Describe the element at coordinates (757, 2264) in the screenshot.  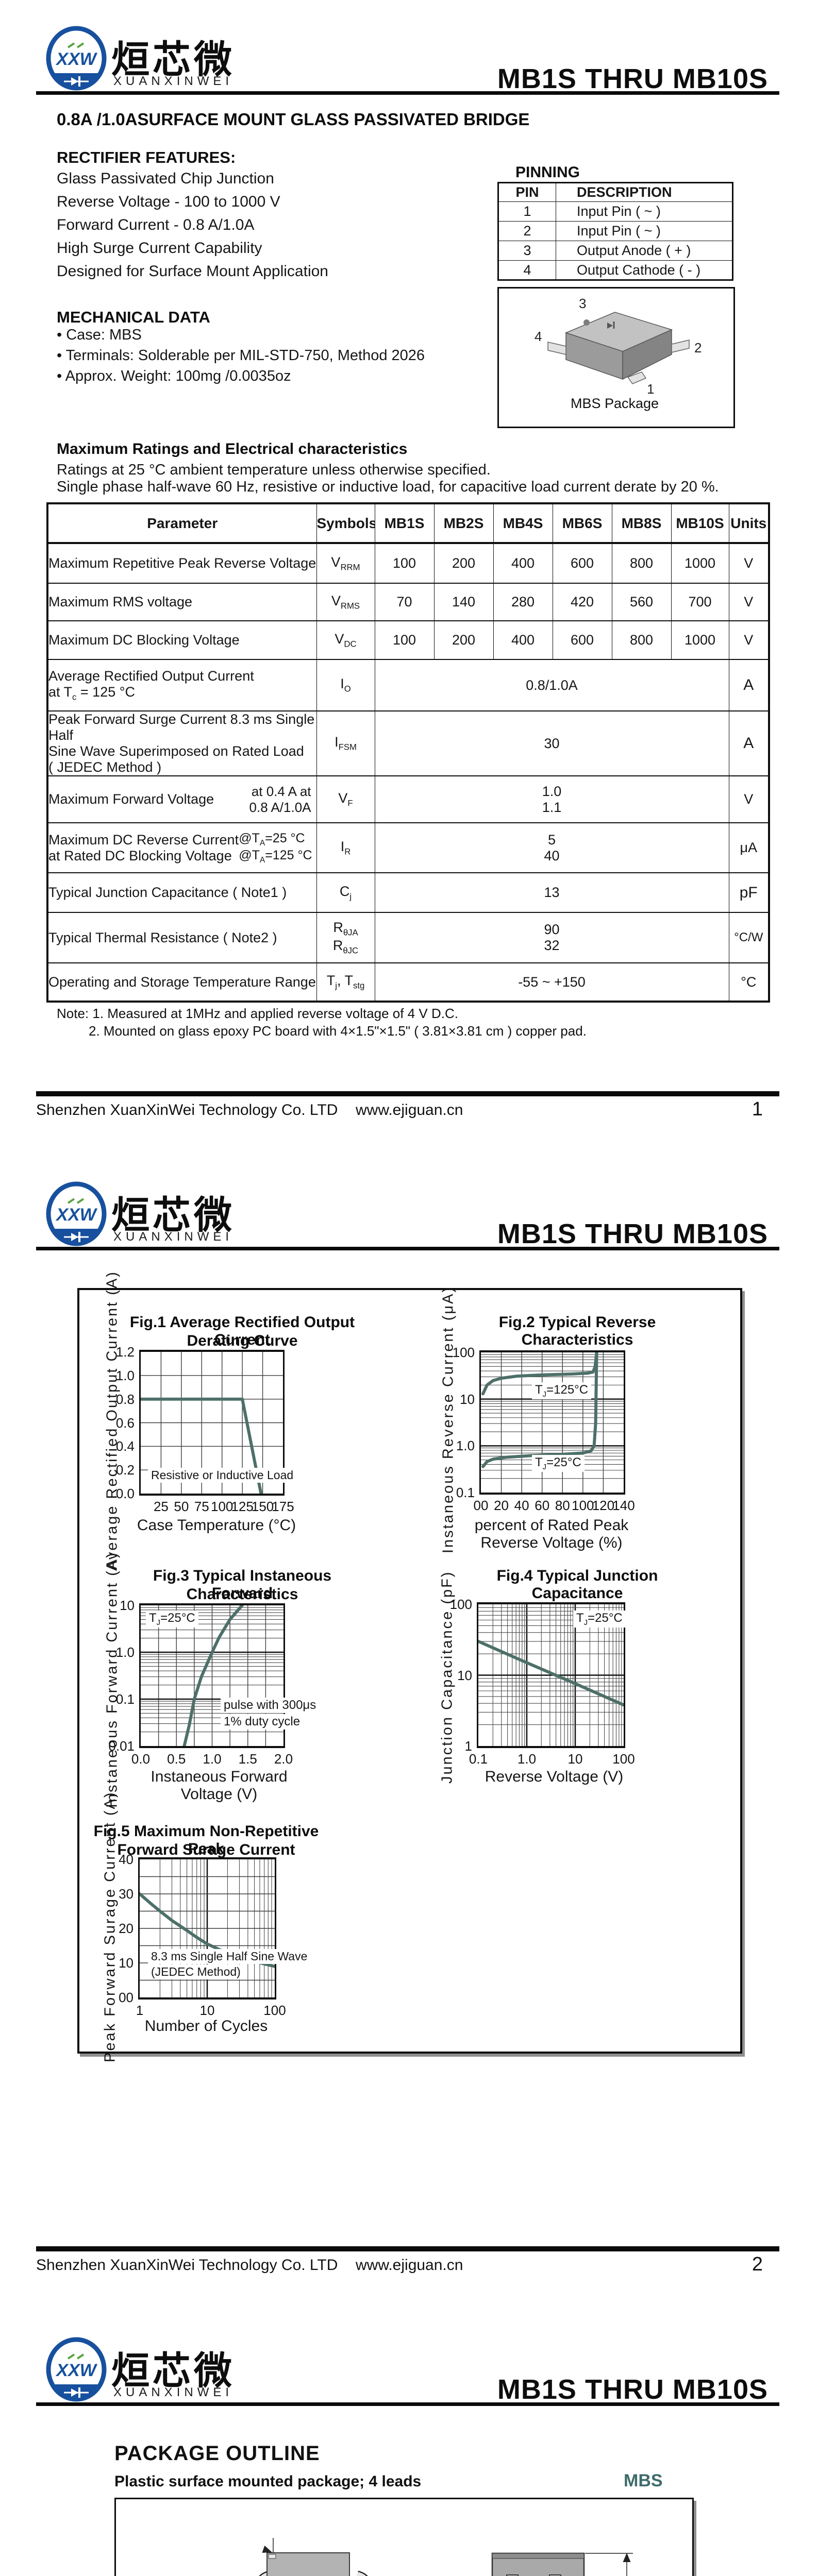
I see `footer-page-number: 2` at that location.